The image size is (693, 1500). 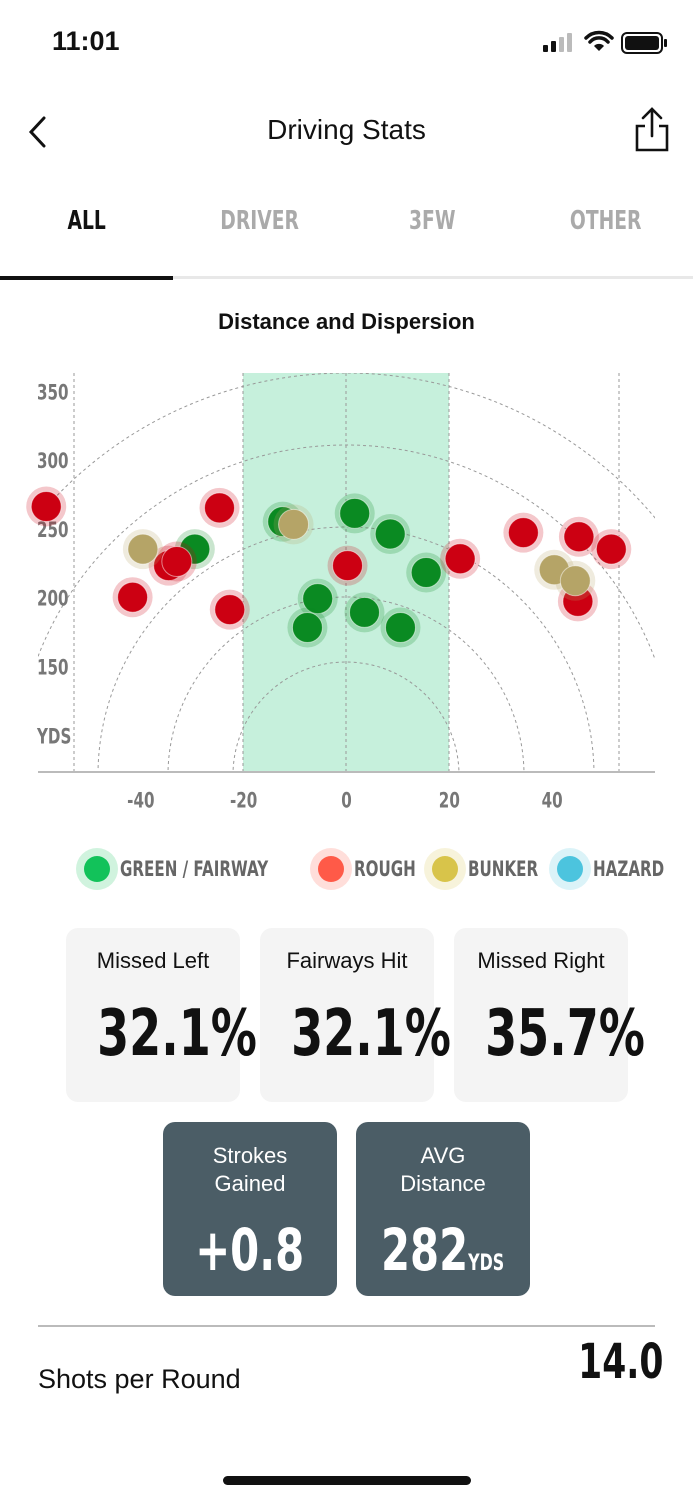 I want to click on tab: OTHER, so click(x=605, y=220).